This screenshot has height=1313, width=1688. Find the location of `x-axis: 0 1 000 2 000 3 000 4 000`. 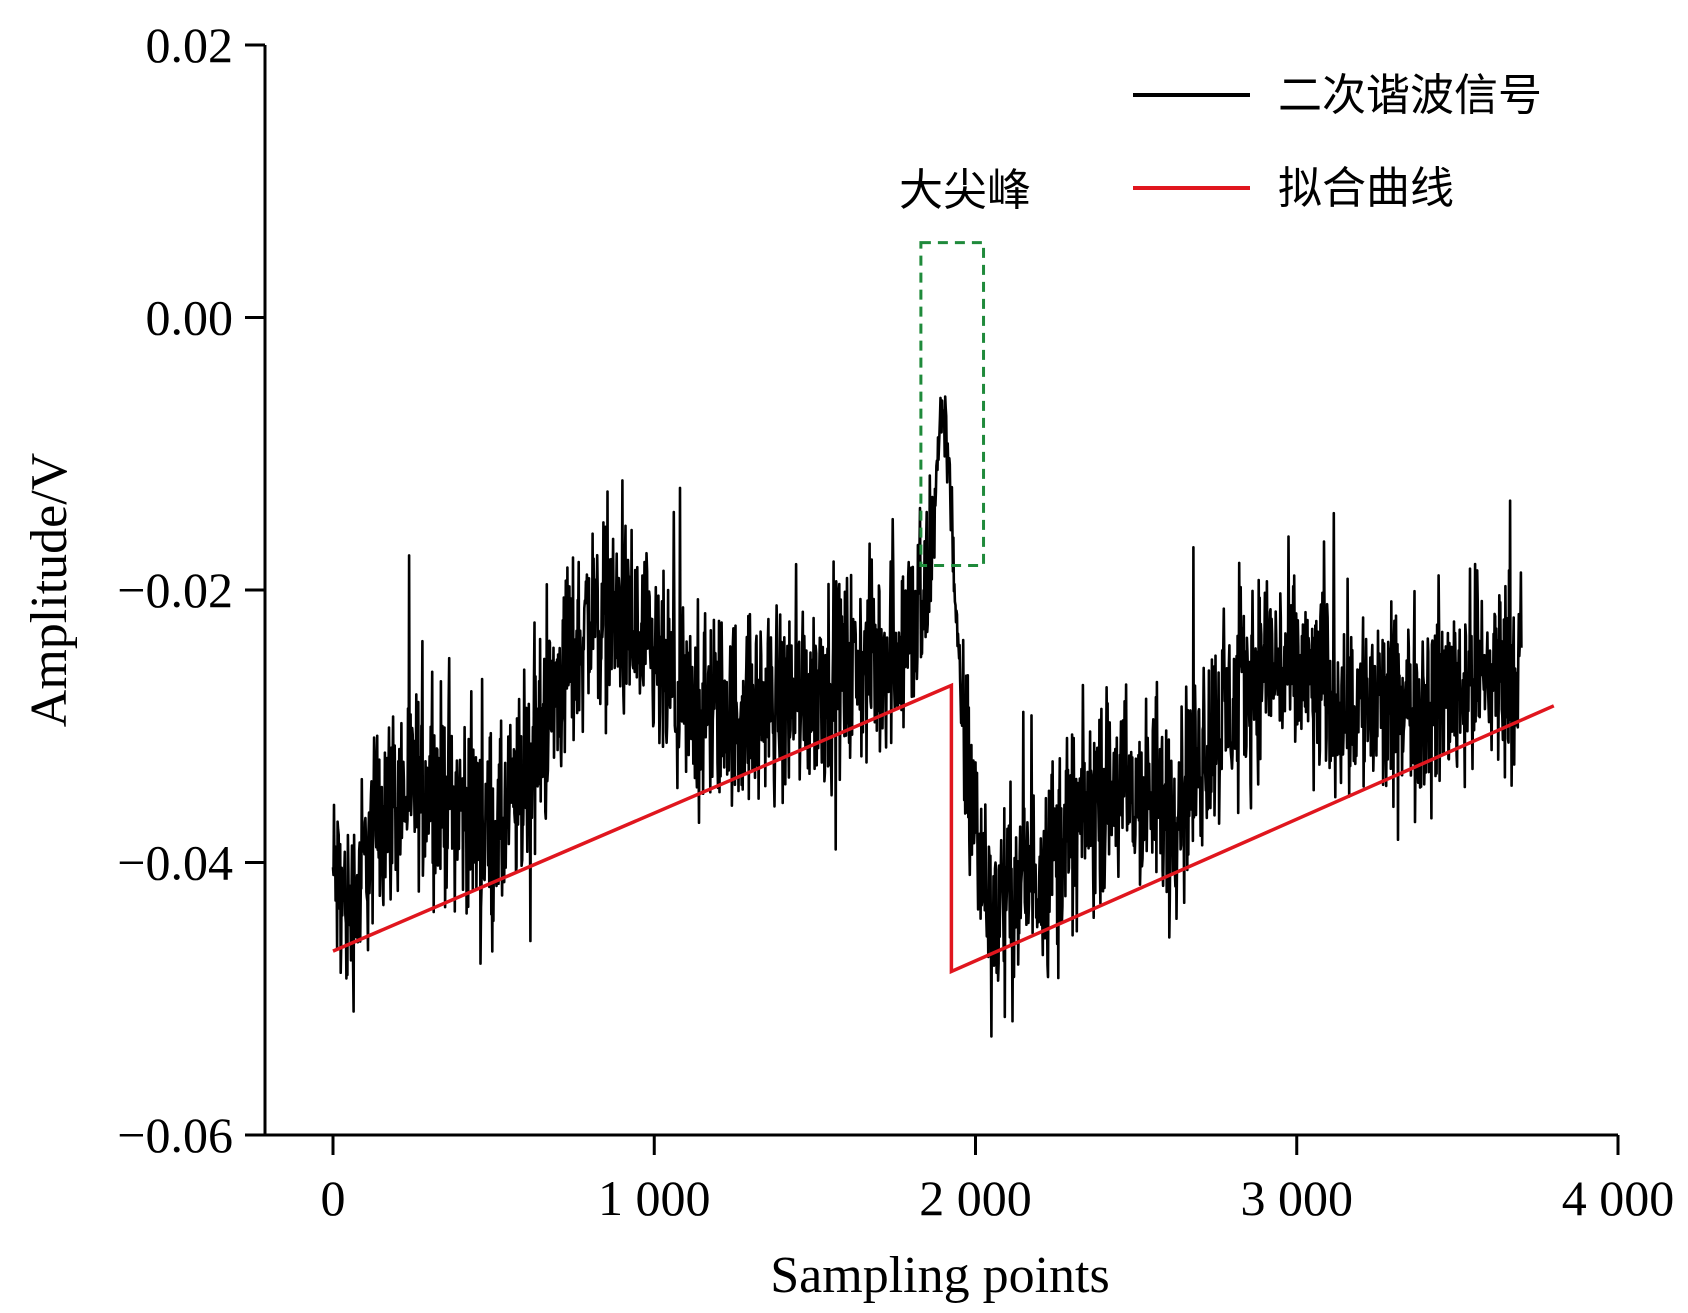

x-axis: 0 1 000 2 000 3 000 4 000 is located at coordinates (970, 1179).